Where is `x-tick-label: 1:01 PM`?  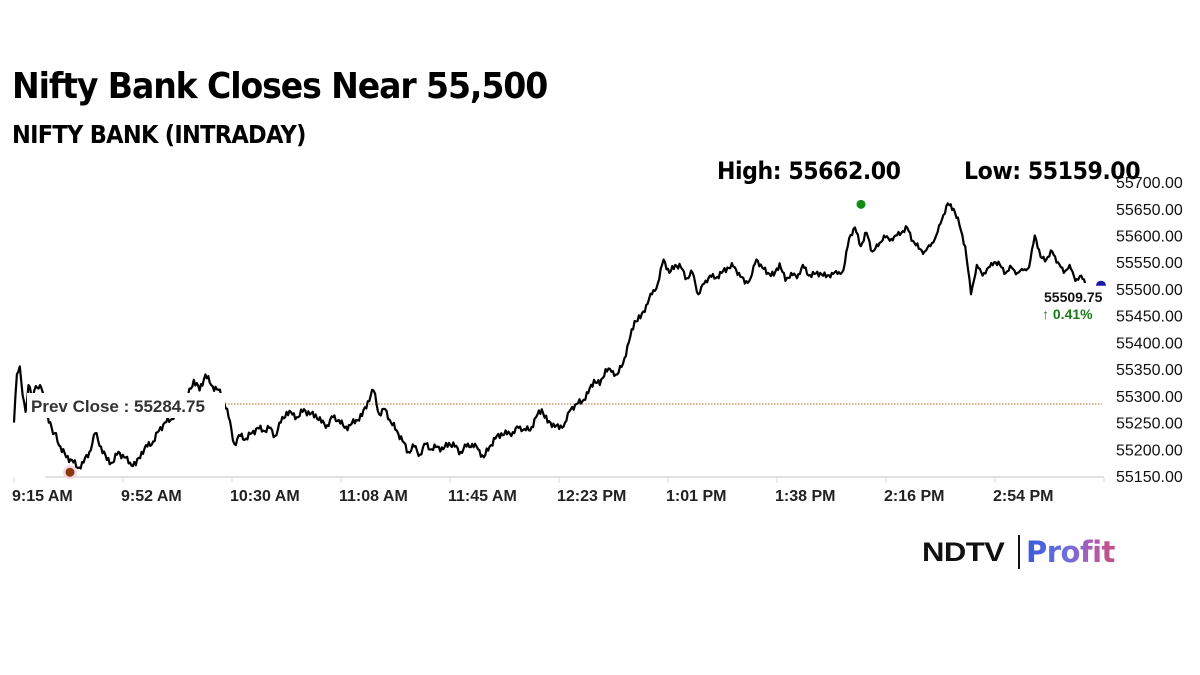
x-tick-label: 1:01 PM is located at coordinates (696, 496).